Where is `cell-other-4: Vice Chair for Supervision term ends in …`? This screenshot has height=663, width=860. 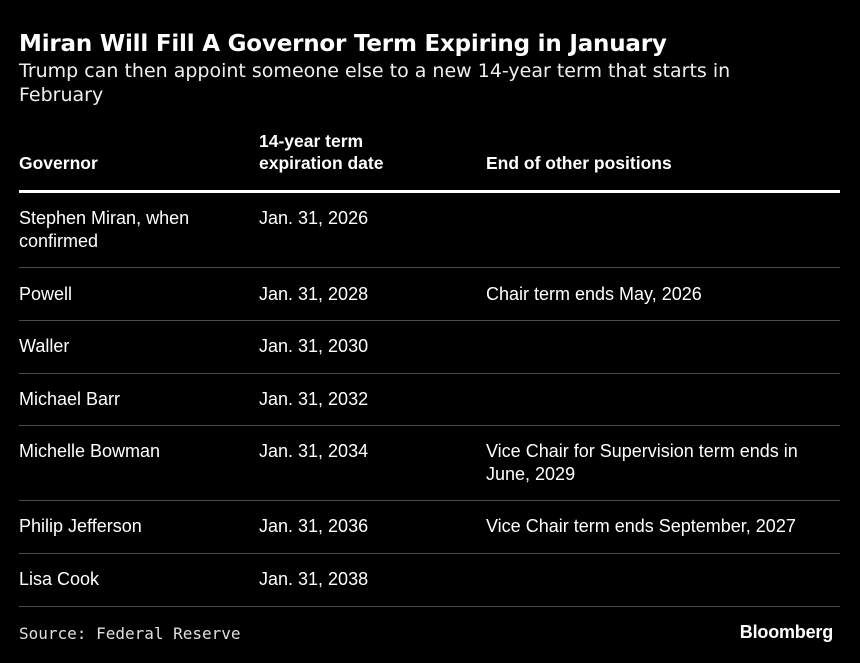
cell-other-4: Vice Chair for Supervision term ends in … is located at coordinates (642, 462).